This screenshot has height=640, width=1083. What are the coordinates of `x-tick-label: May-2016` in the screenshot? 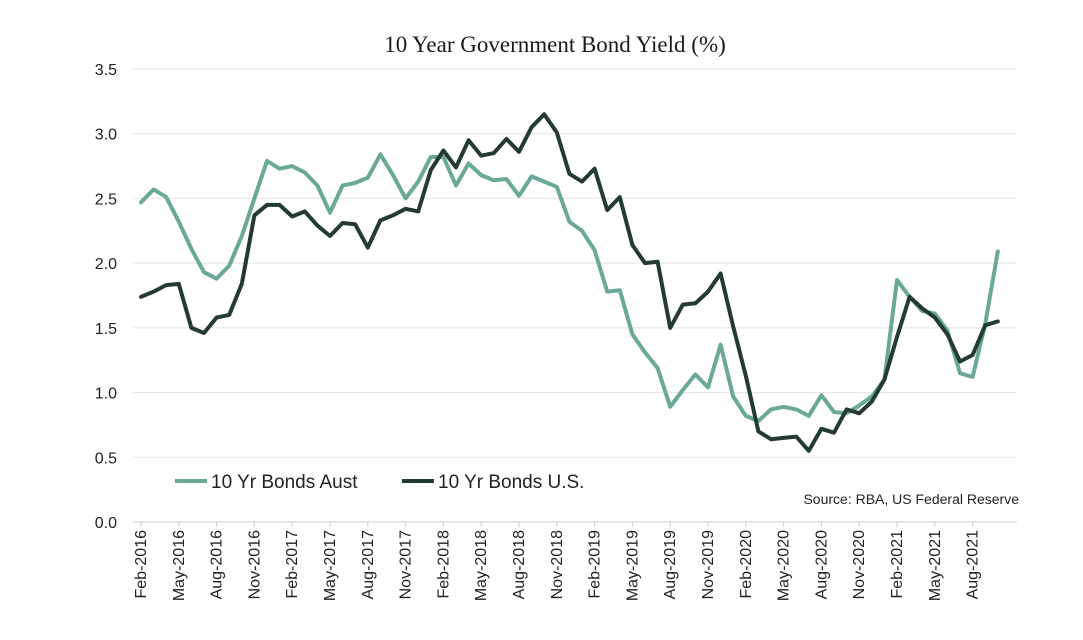 It's located at (179, 565).